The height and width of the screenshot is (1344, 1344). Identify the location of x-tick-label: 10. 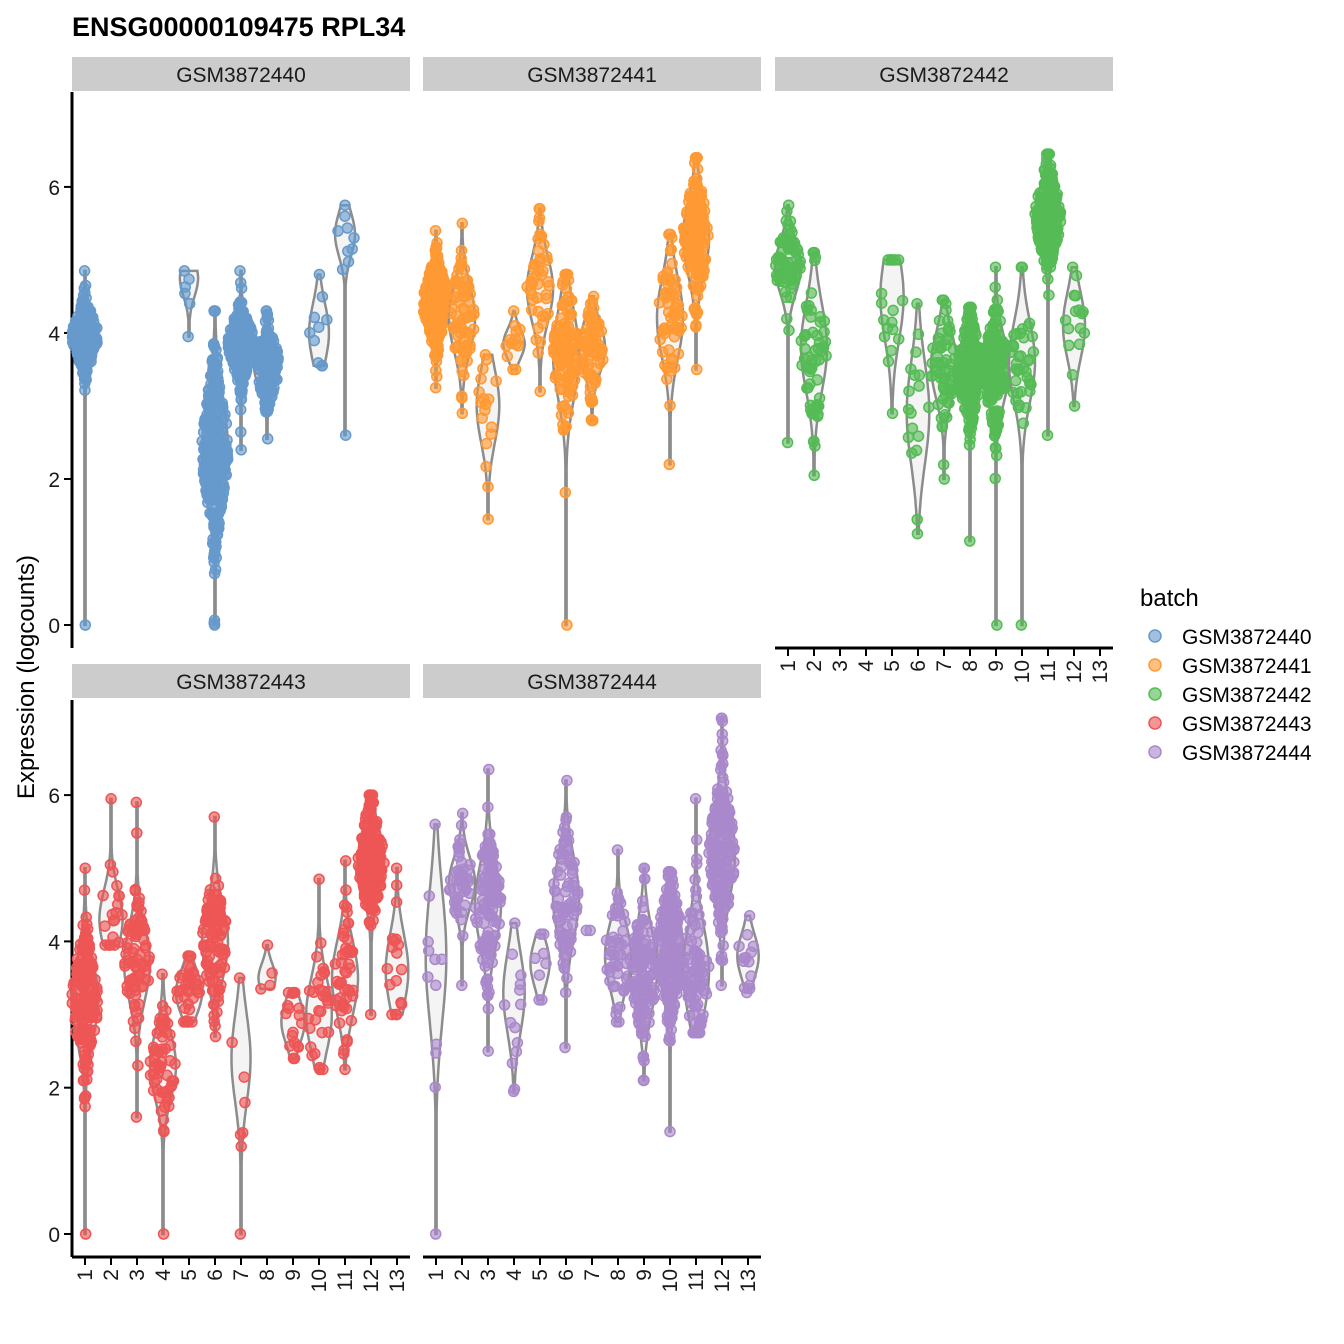
(670, 1280).